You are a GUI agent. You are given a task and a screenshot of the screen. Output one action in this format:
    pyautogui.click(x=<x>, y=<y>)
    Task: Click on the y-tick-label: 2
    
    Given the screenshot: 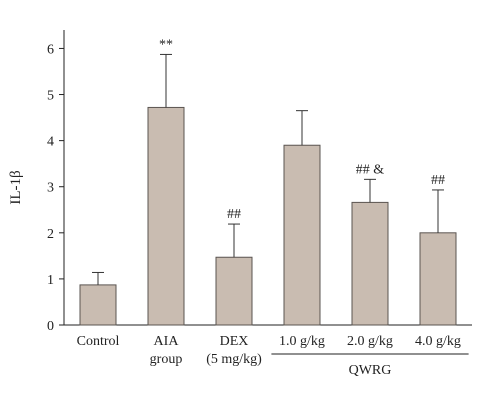 What is the action you would take?
    pyautogui.click(x=50, y=234)
    